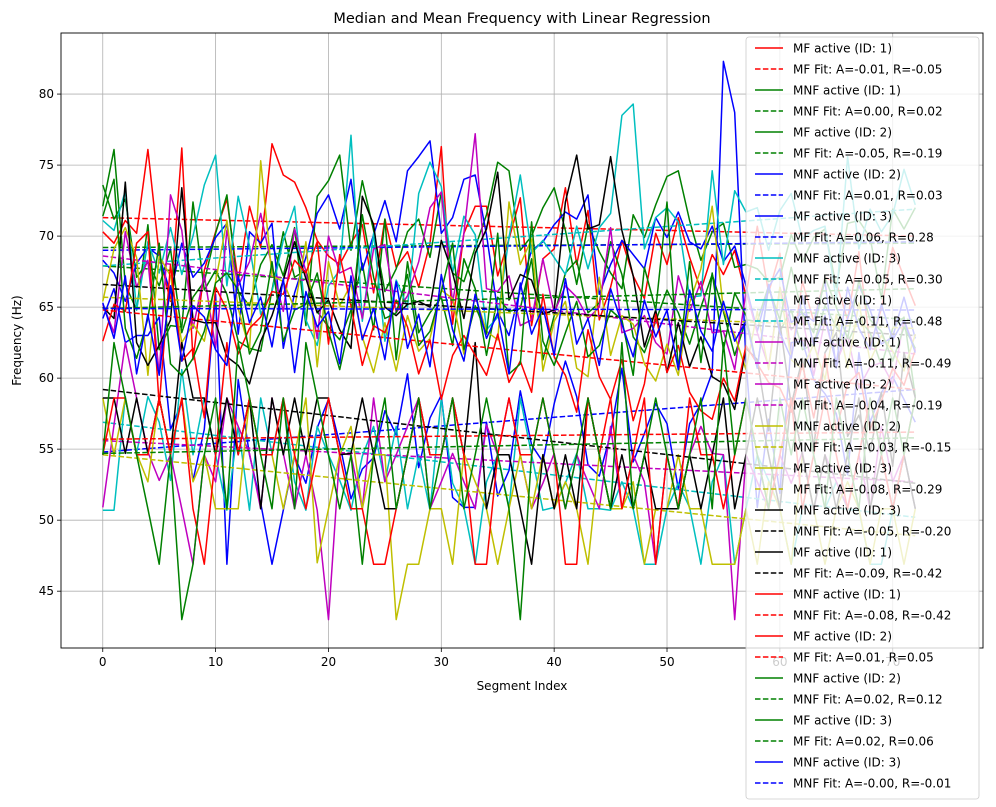 This screenshot has width=996, height=807. What do you see at coordinates (867, 322) in the screenshot?
I see `legend-label: MF Fit: A=-0.11, R=-0.48` at bounding box center [867, 322].